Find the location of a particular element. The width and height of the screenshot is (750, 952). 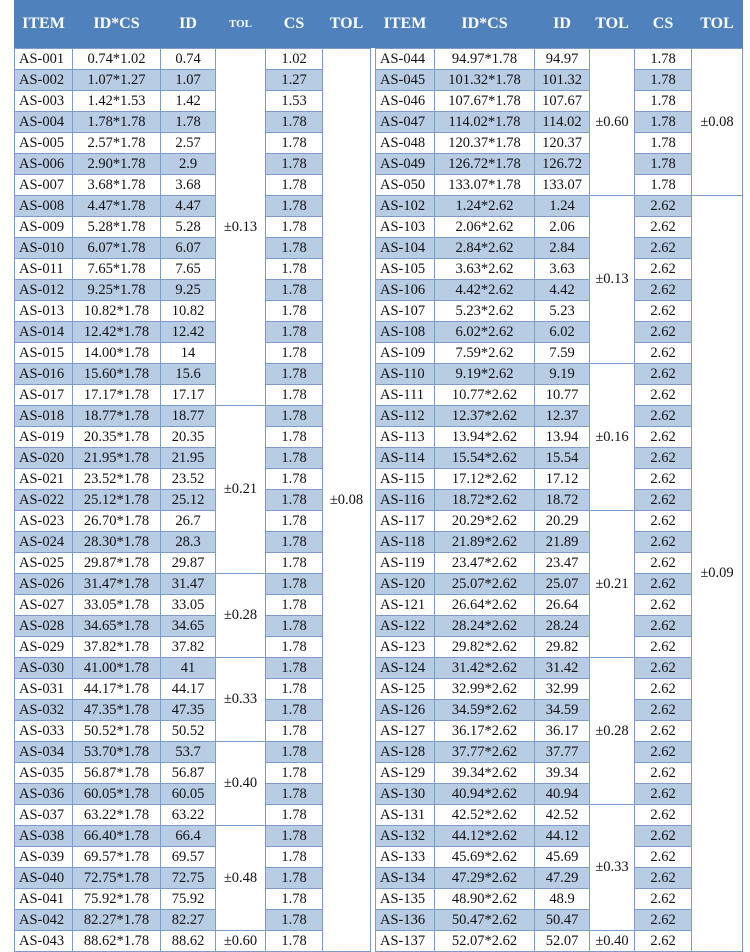

item-cell: AS-011 is located at coordinates (43, 269).